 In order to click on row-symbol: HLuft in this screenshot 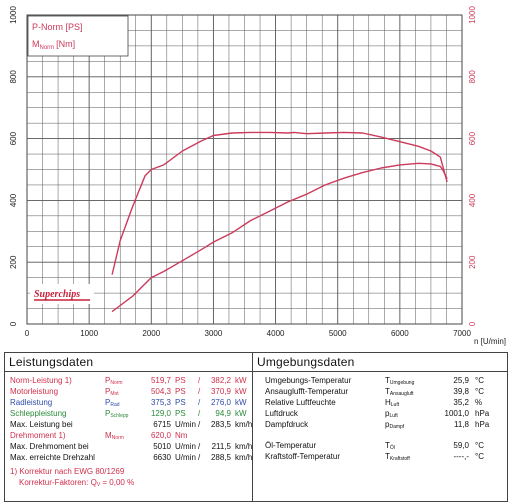, I will do `click(392, 403)`.